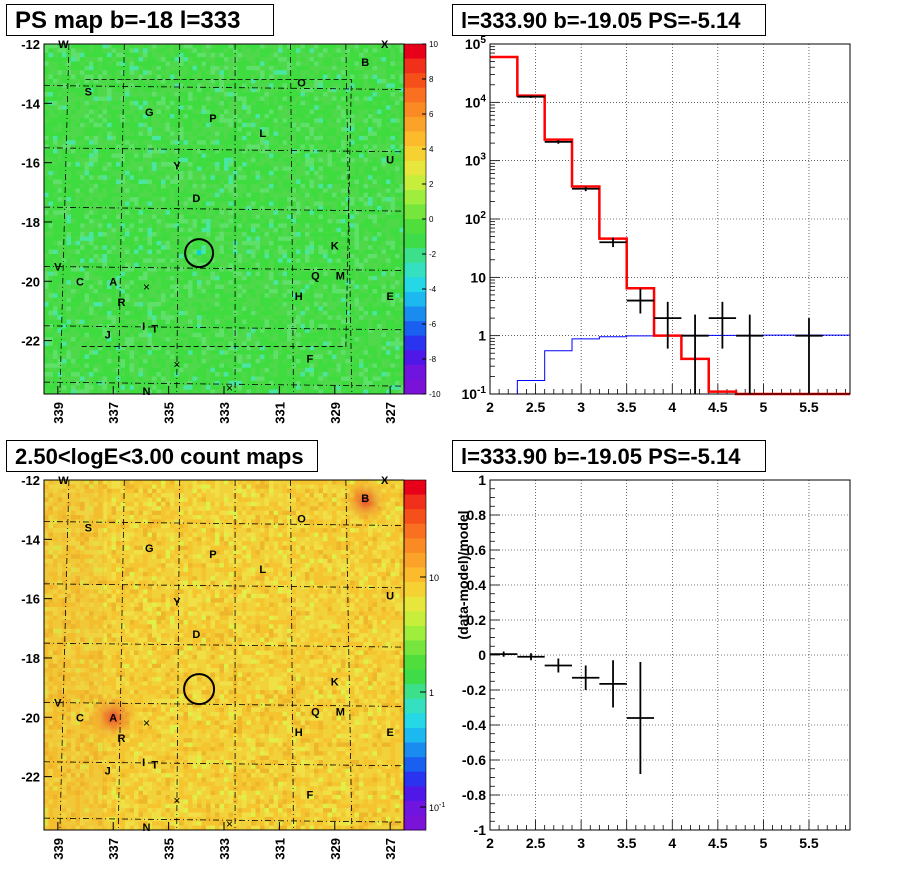 Image resolution: width=898 pixels, height=875 pixels. Describe the element at coordinates (415, 66) in the screenshot. I see `colorbar-segment` at that location.